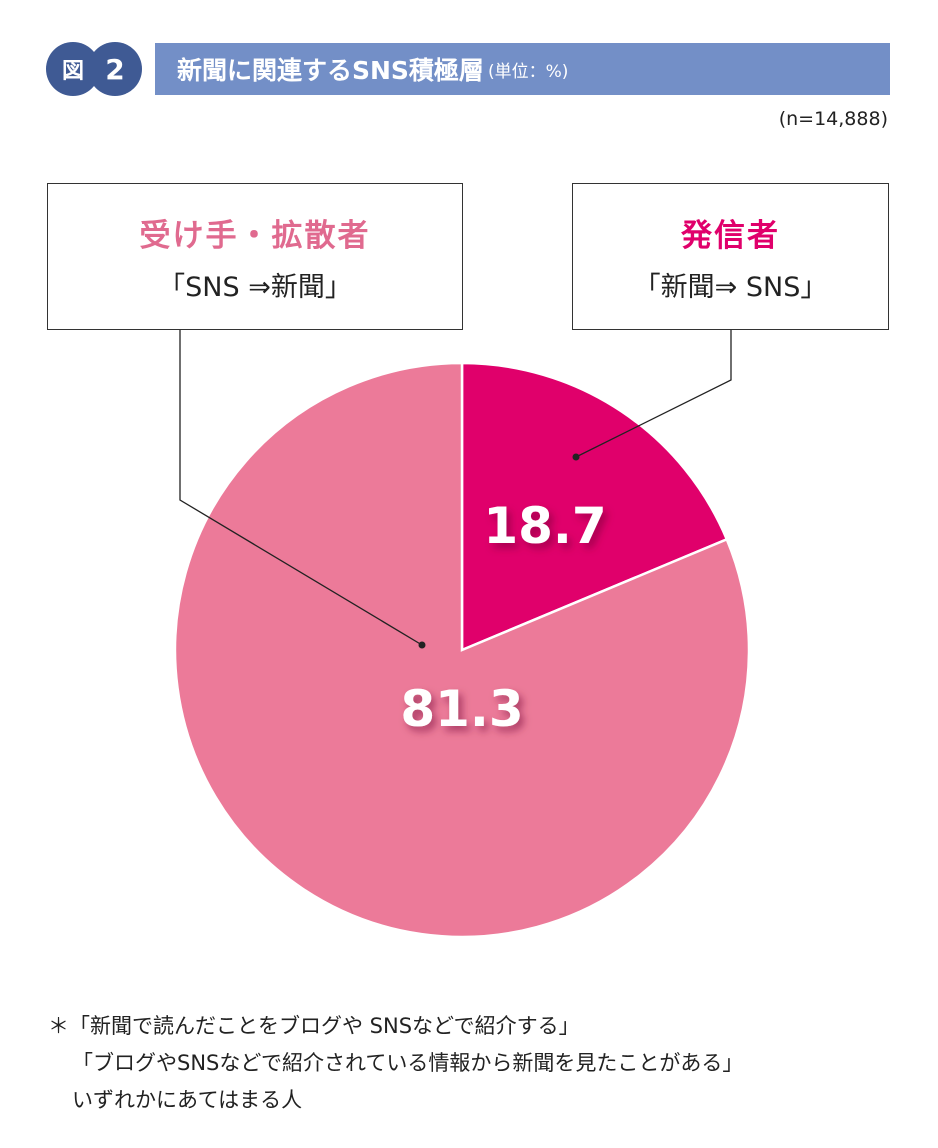 Image resolution: width=938 pixels, height=1148 pixels. Describe the element at coordinates (255, 287) in the screenshot. I see `callout-receiver-sub: 「SNS ⇒新聞」` at that location.